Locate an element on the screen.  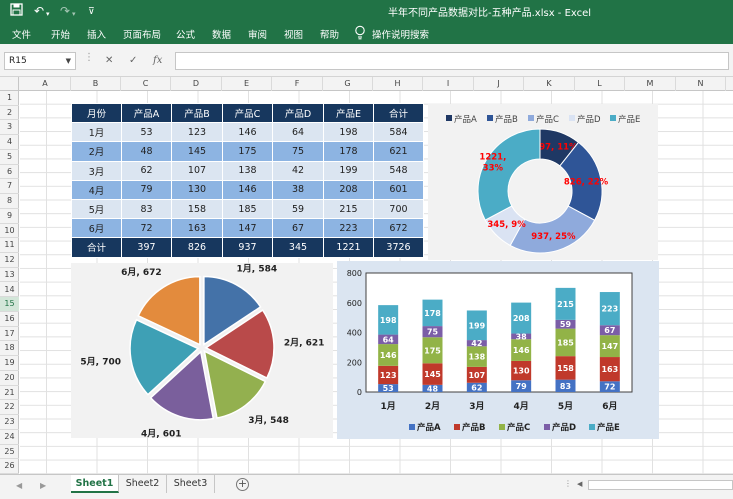
horizontal-scrollbar is located at coordinates (660, 485).